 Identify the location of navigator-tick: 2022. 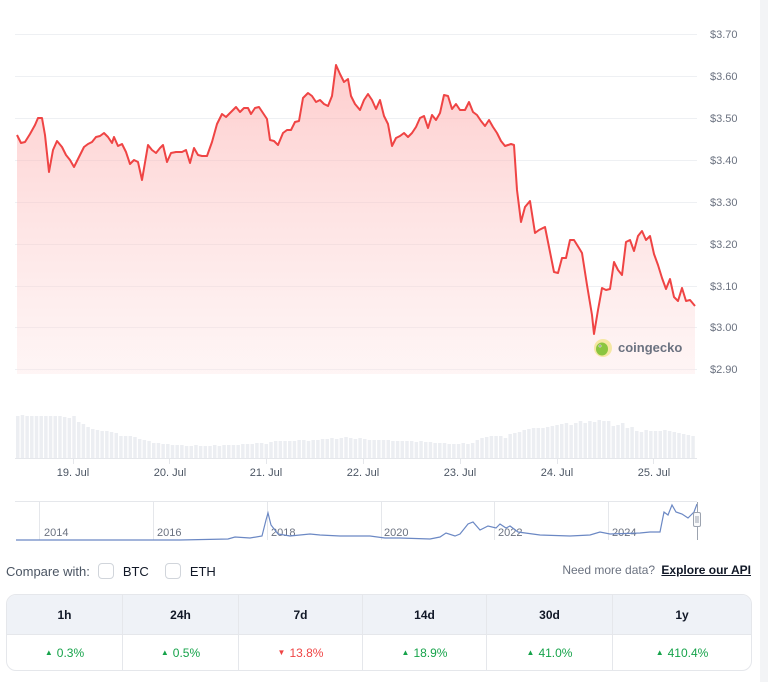
(510, 533).